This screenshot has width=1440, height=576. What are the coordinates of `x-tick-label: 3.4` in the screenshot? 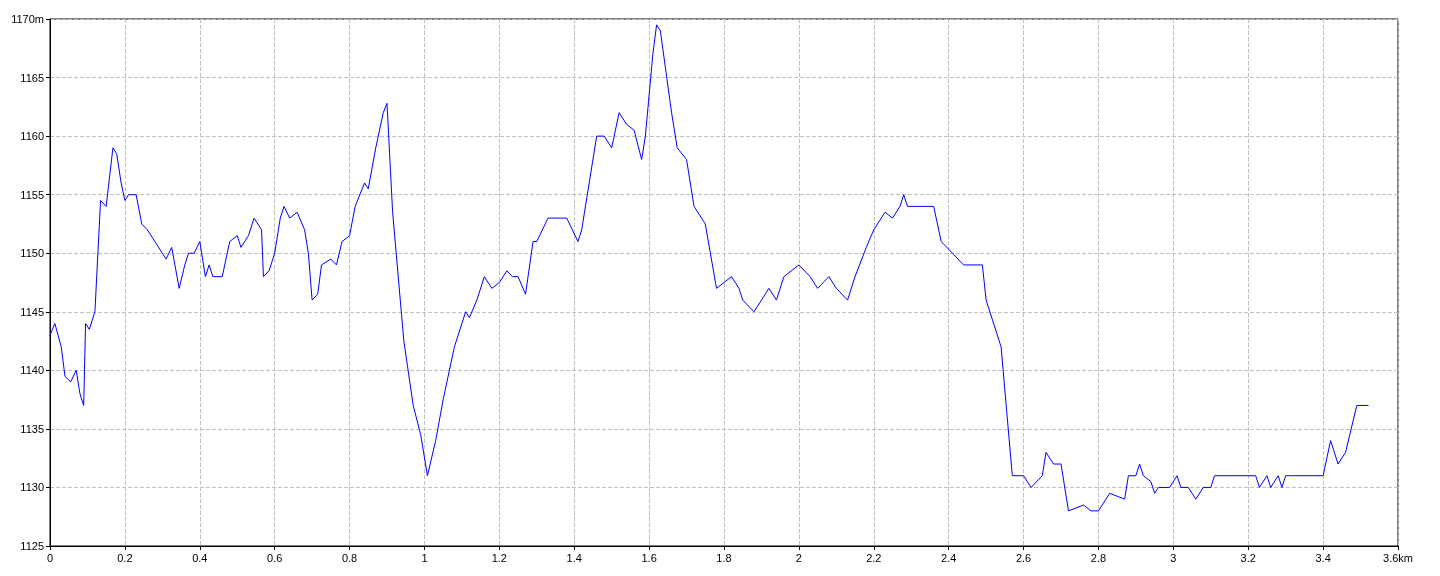 It's located at (1323, 557).